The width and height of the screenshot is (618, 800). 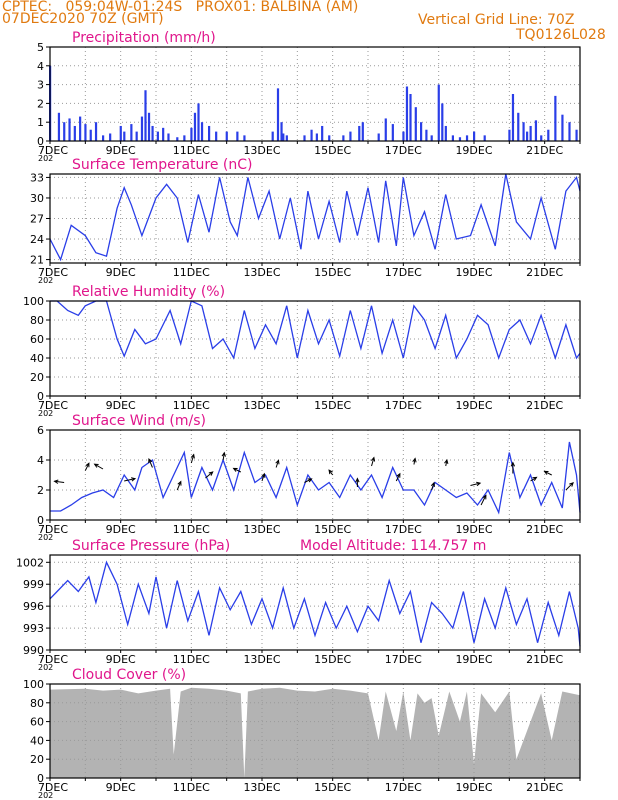 What do you see at coordinates (151, 546) in the screenshot?
I see `panel-title: Surface Pressure (hPa)` at bounding box center [151, 546].